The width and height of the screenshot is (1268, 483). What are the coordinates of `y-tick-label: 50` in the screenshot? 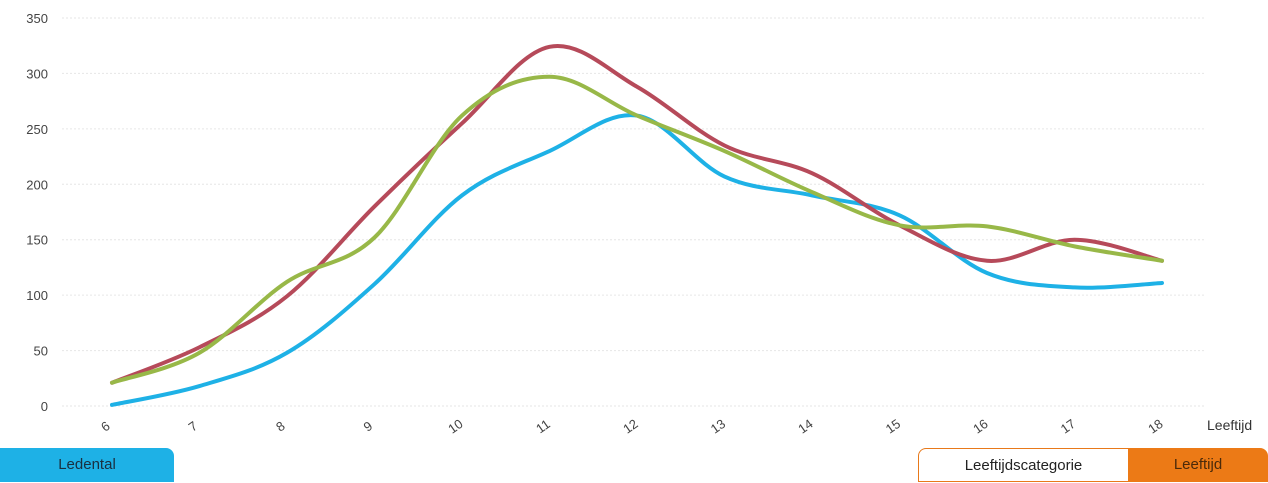 It's located at (41, 351).